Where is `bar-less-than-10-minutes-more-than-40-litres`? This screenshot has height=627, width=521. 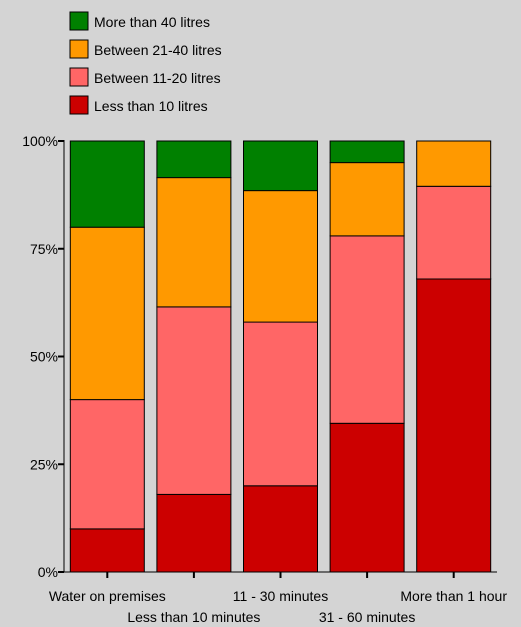 bar-less-than-10-minutes-more-than-40-litres is located at coordinates (194, 159).